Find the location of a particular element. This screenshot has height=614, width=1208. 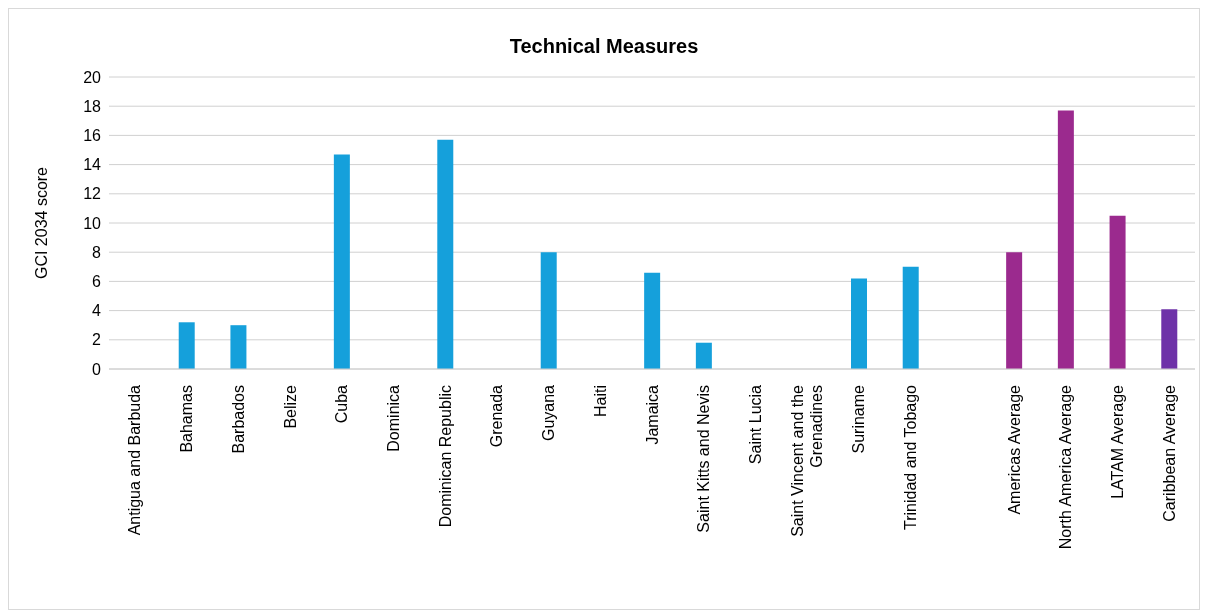

y-tick-label: 10 is located at coordinates (92, 223).